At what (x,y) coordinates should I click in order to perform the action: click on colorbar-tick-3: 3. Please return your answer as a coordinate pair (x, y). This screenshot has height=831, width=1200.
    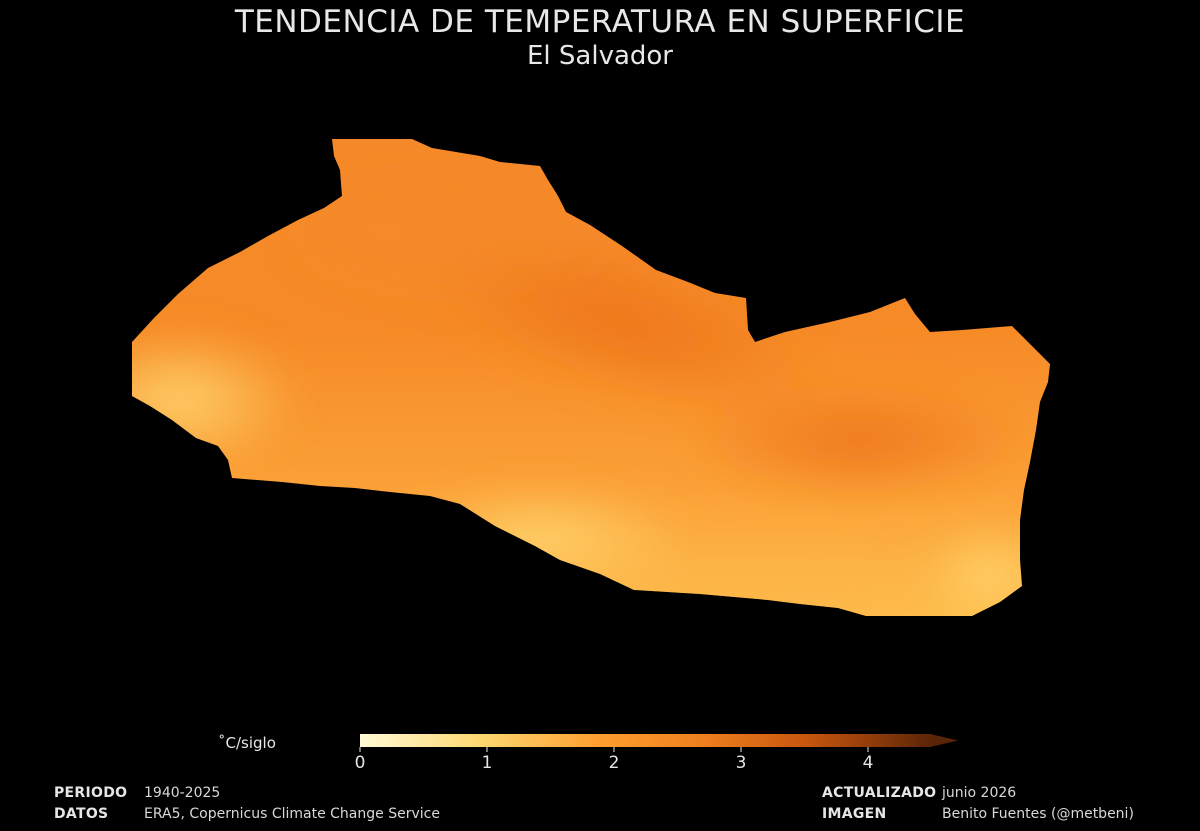
    Looking at the image, I should click on (741, 763).